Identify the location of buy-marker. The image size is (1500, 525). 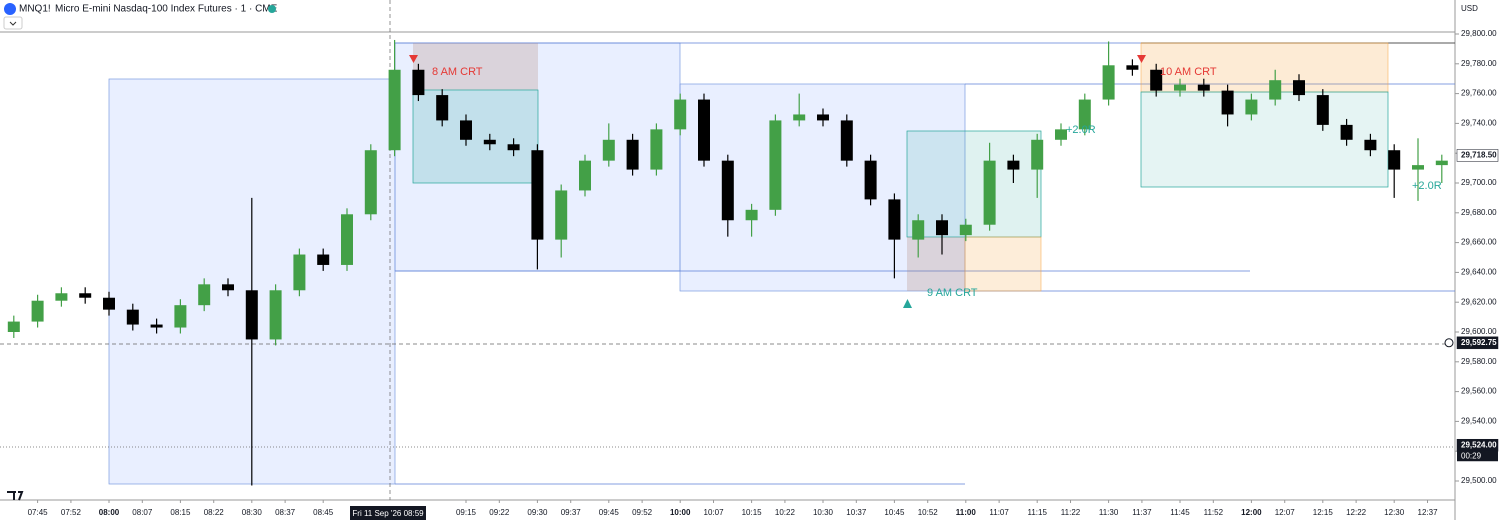
(907, 303).